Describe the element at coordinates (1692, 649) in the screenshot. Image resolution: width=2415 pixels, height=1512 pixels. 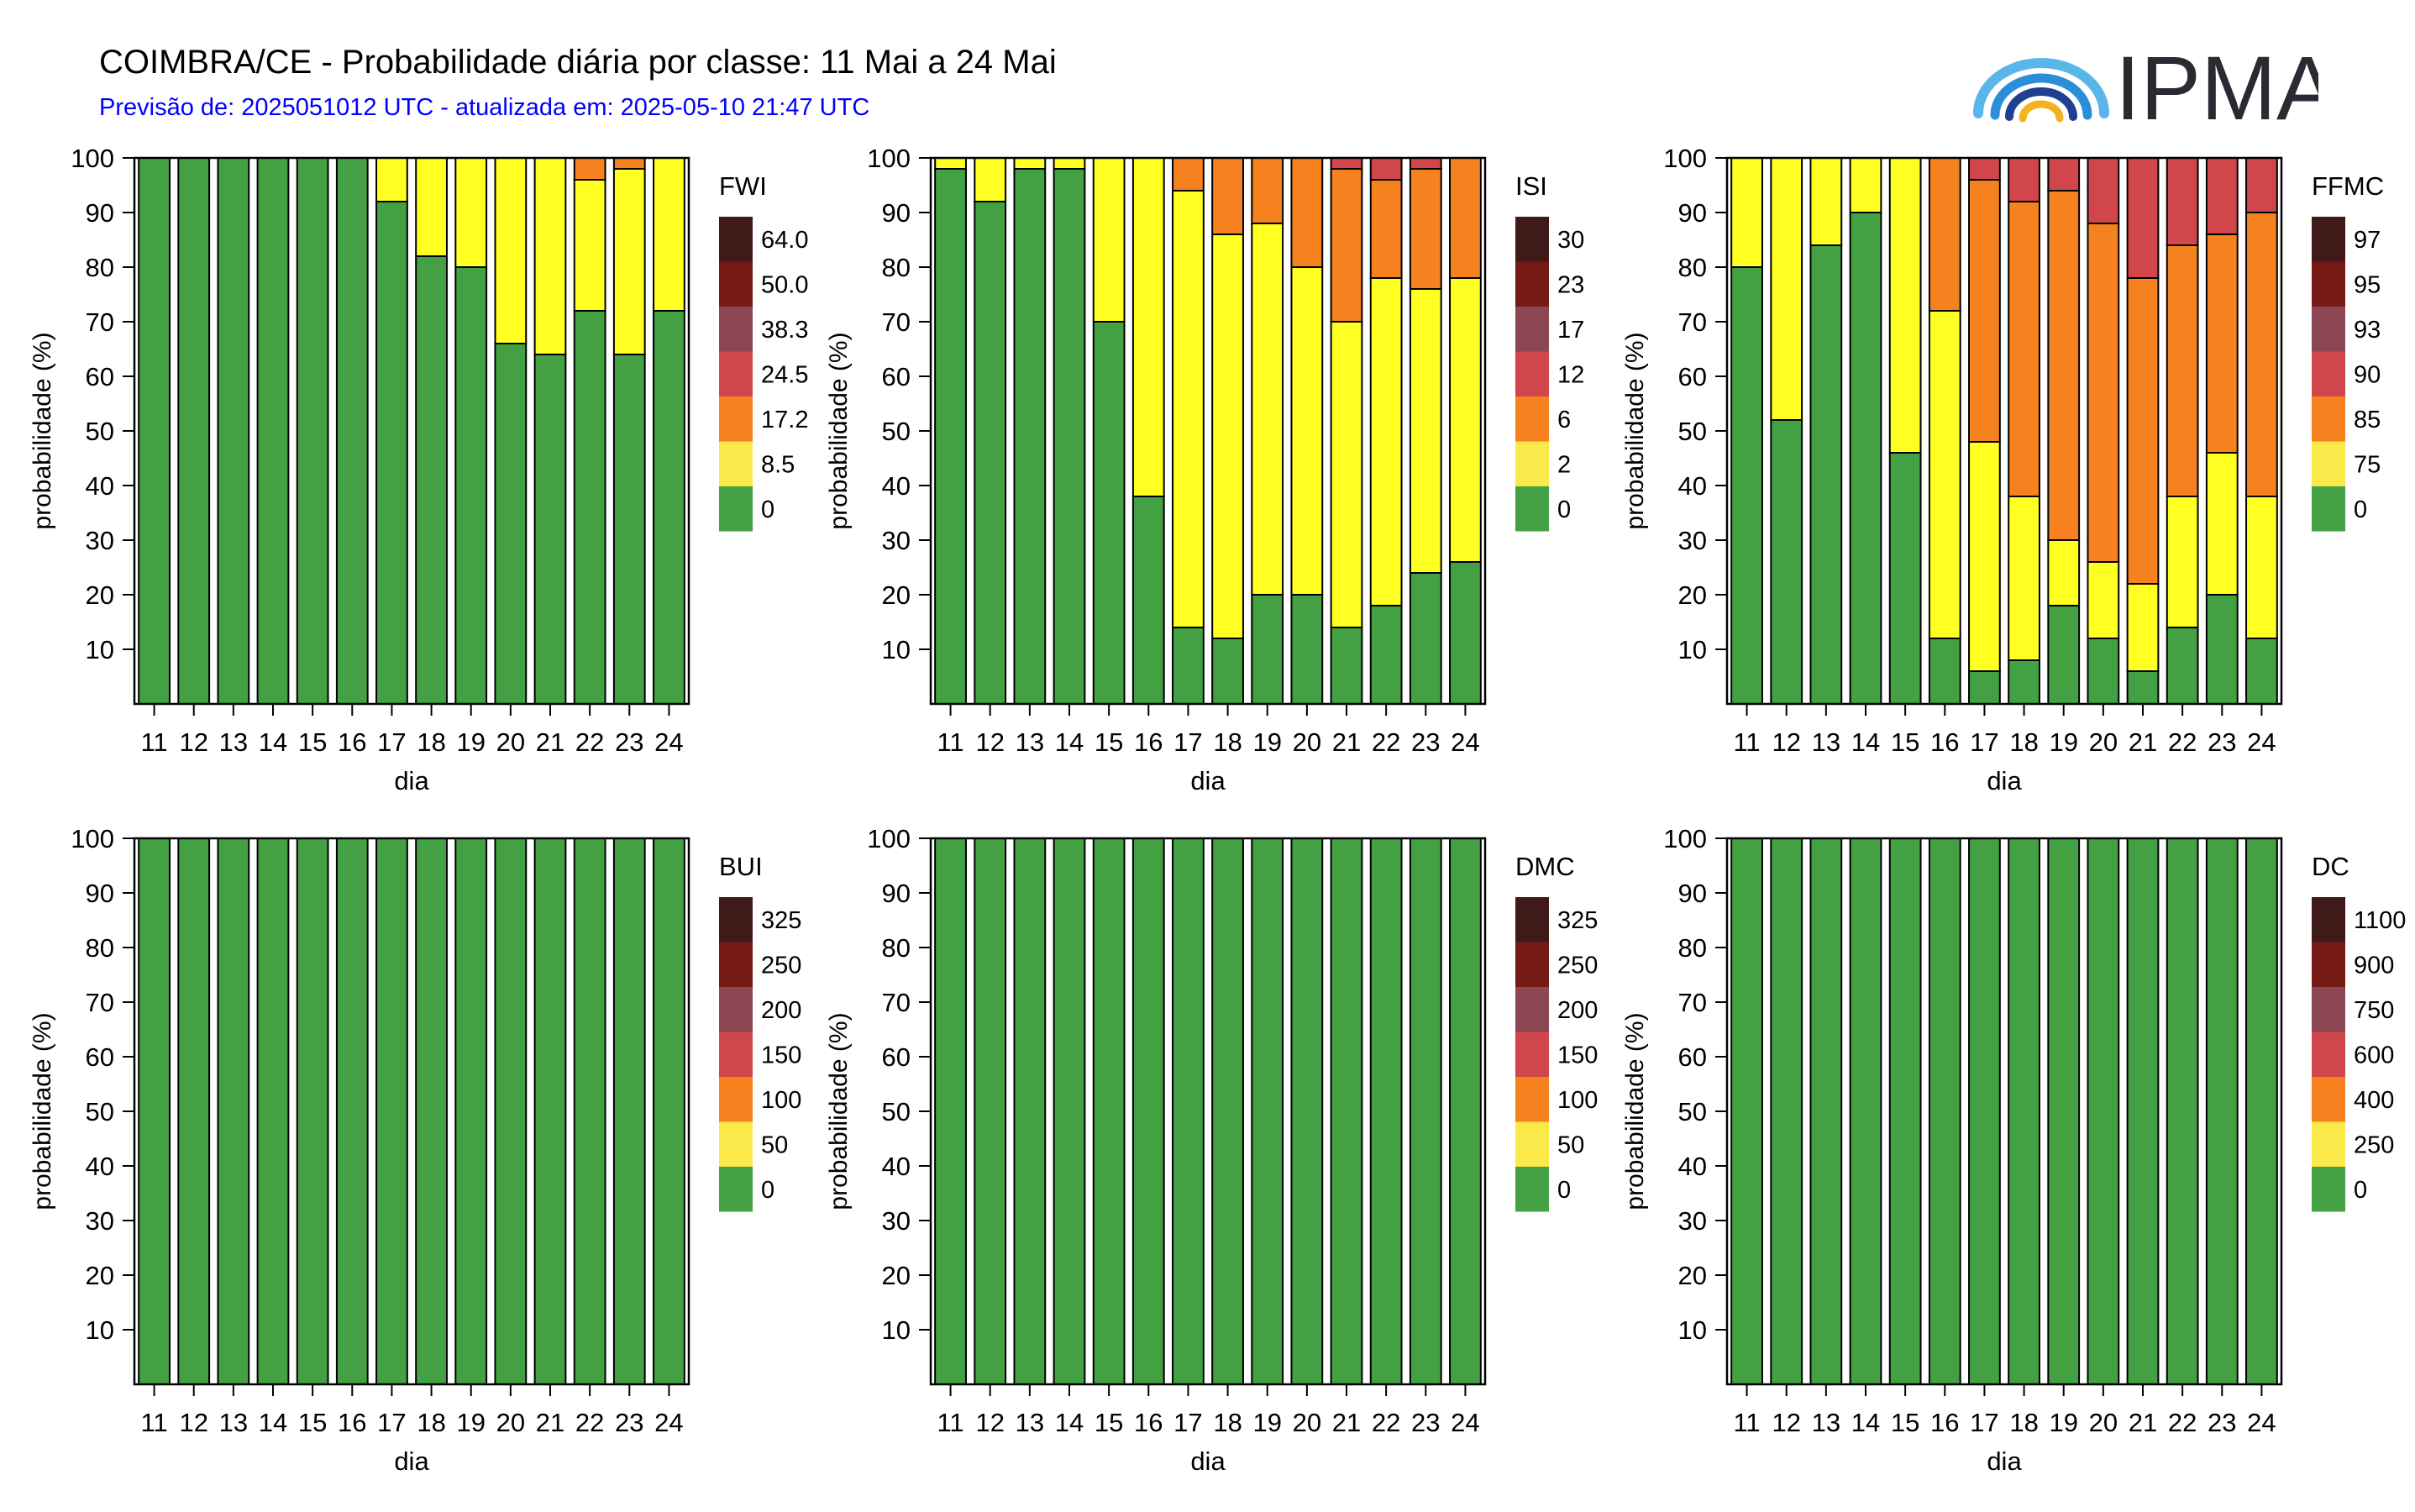
I see `y-tick-label: 10` at that location.